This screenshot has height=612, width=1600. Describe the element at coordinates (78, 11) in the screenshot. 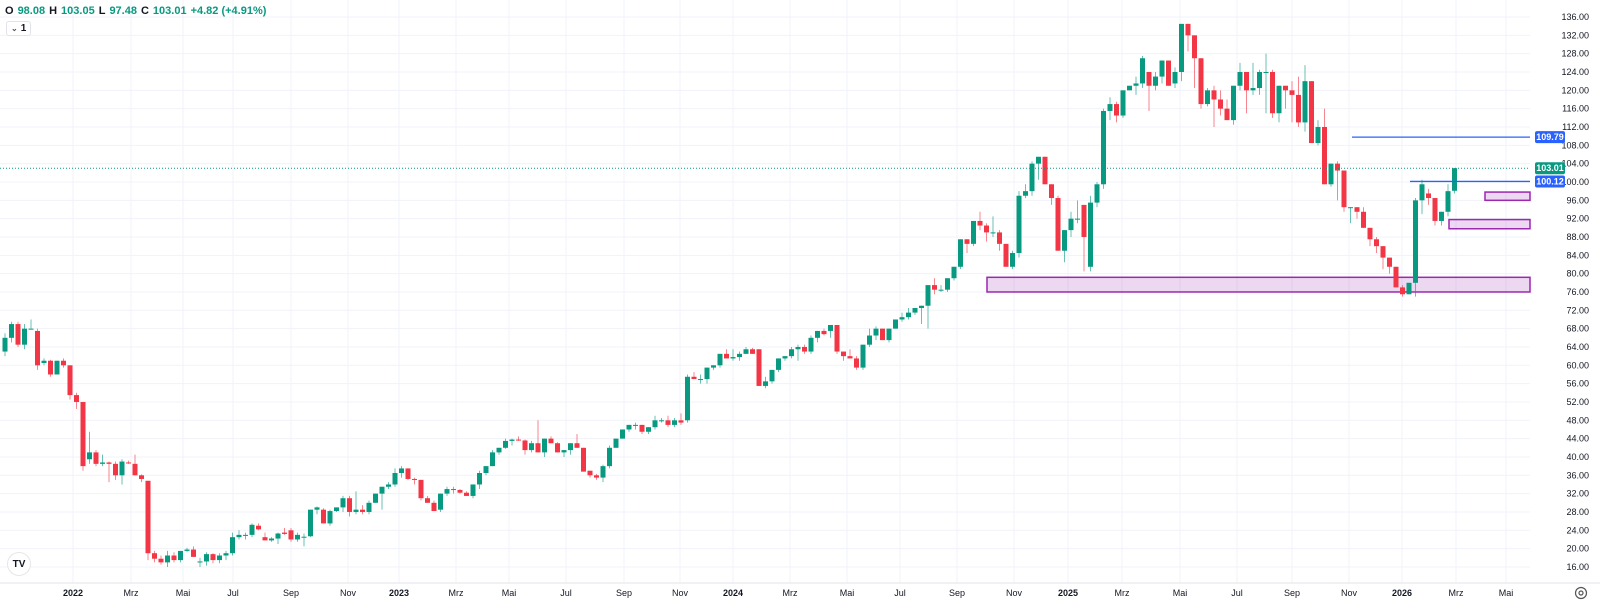

I see `high-value: 103.05` at that location.